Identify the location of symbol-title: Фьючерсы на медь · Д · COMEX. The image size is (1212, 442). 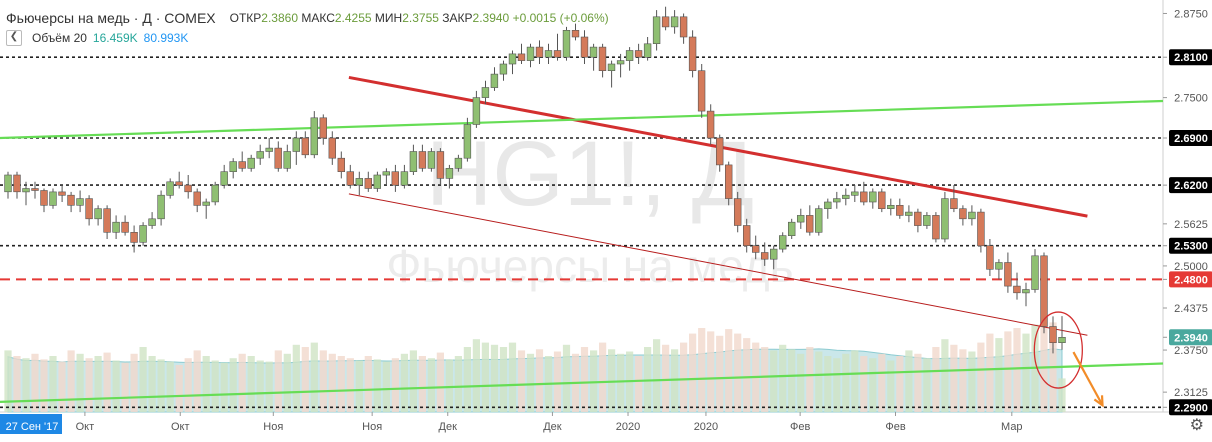
(111, 18).